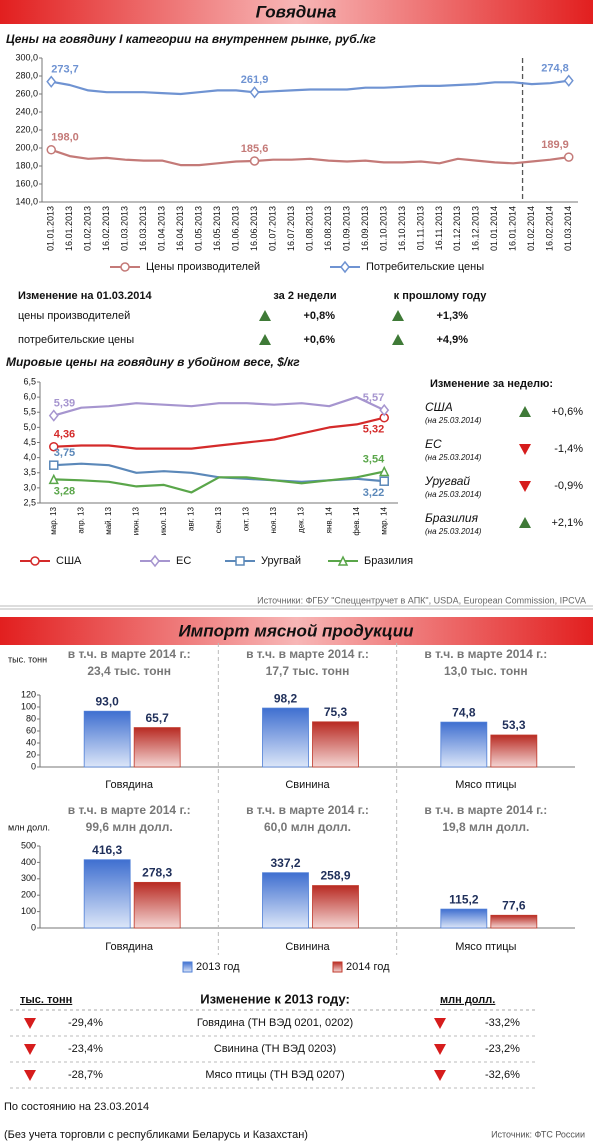  I want to click on y-tick-label: 3,5, so click(29, 472).